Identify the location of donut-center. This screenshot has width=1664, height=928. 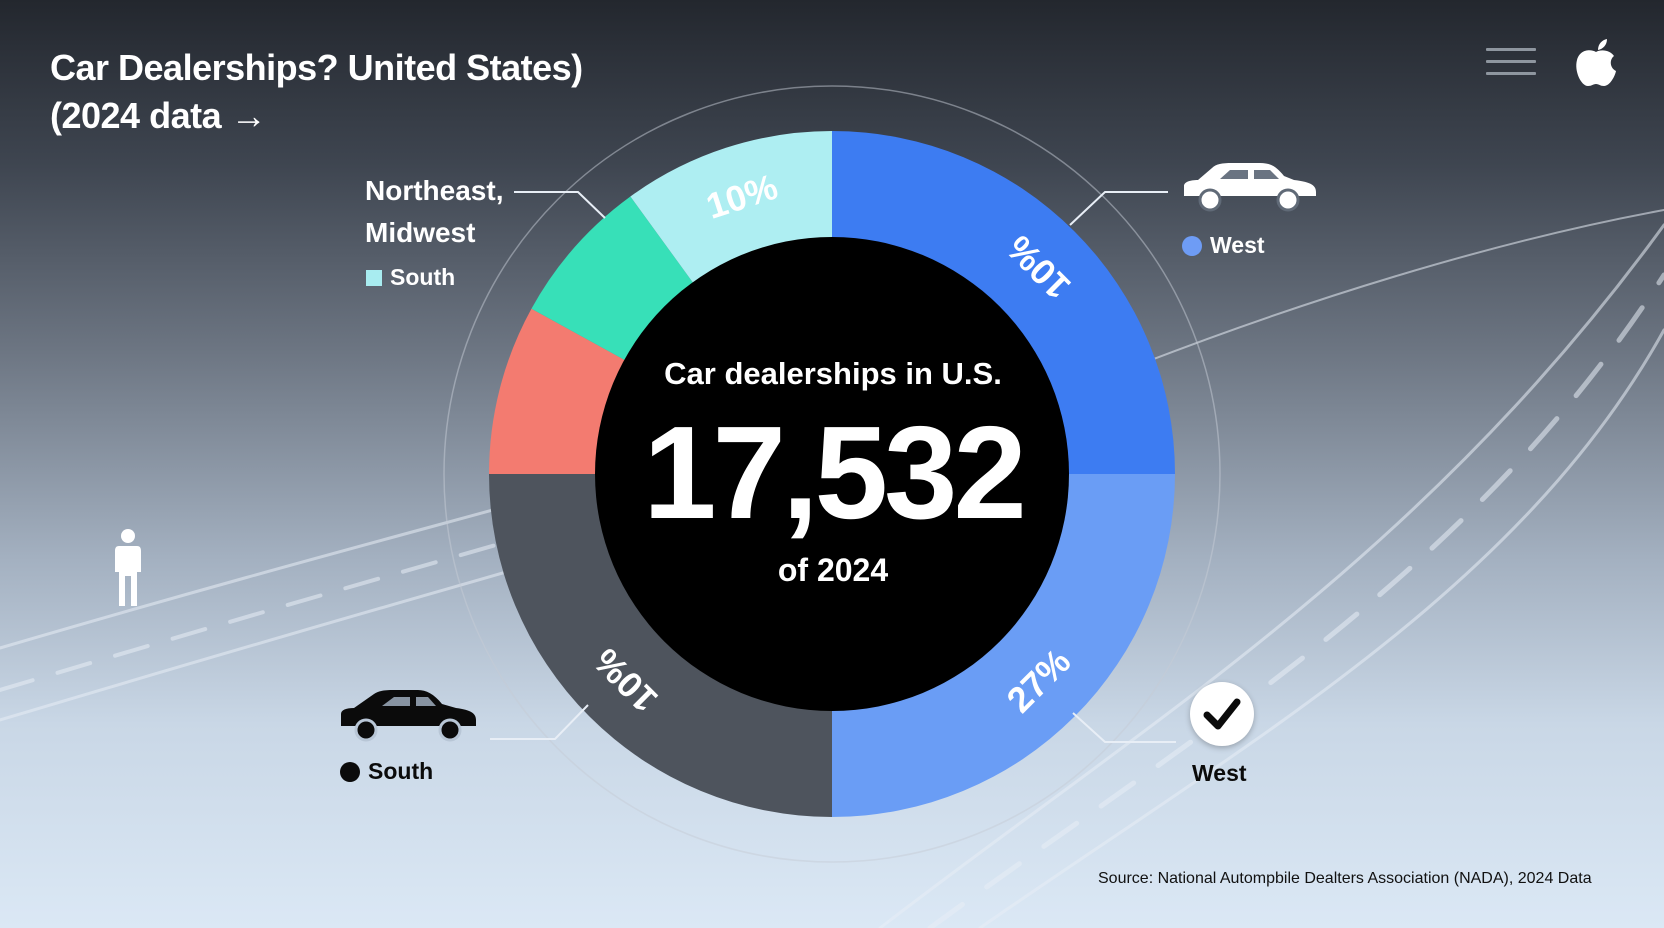
(832, 474).